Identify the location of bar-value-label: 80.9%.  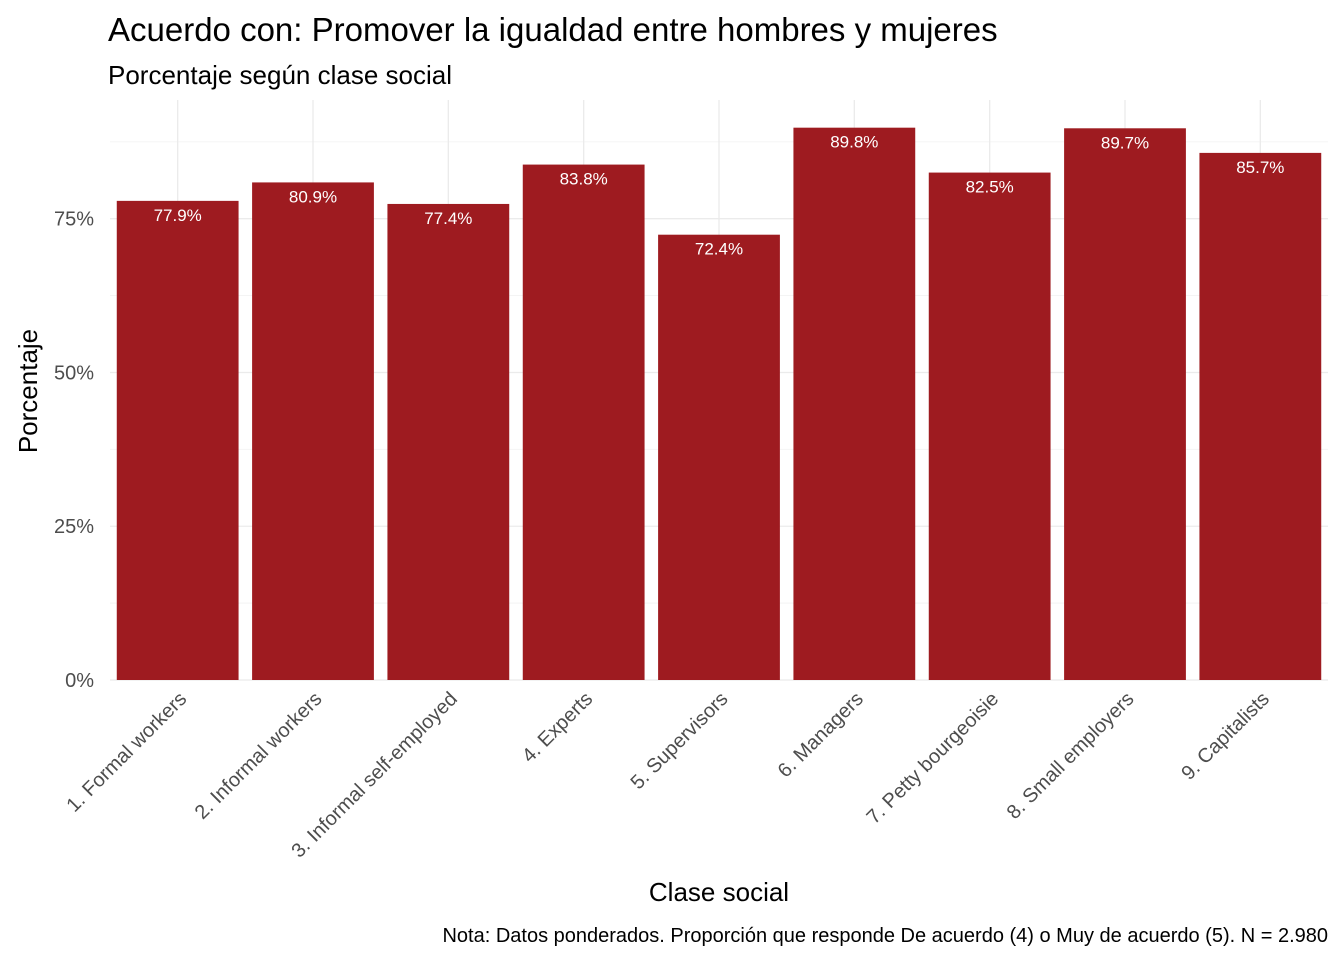
(313, 196).